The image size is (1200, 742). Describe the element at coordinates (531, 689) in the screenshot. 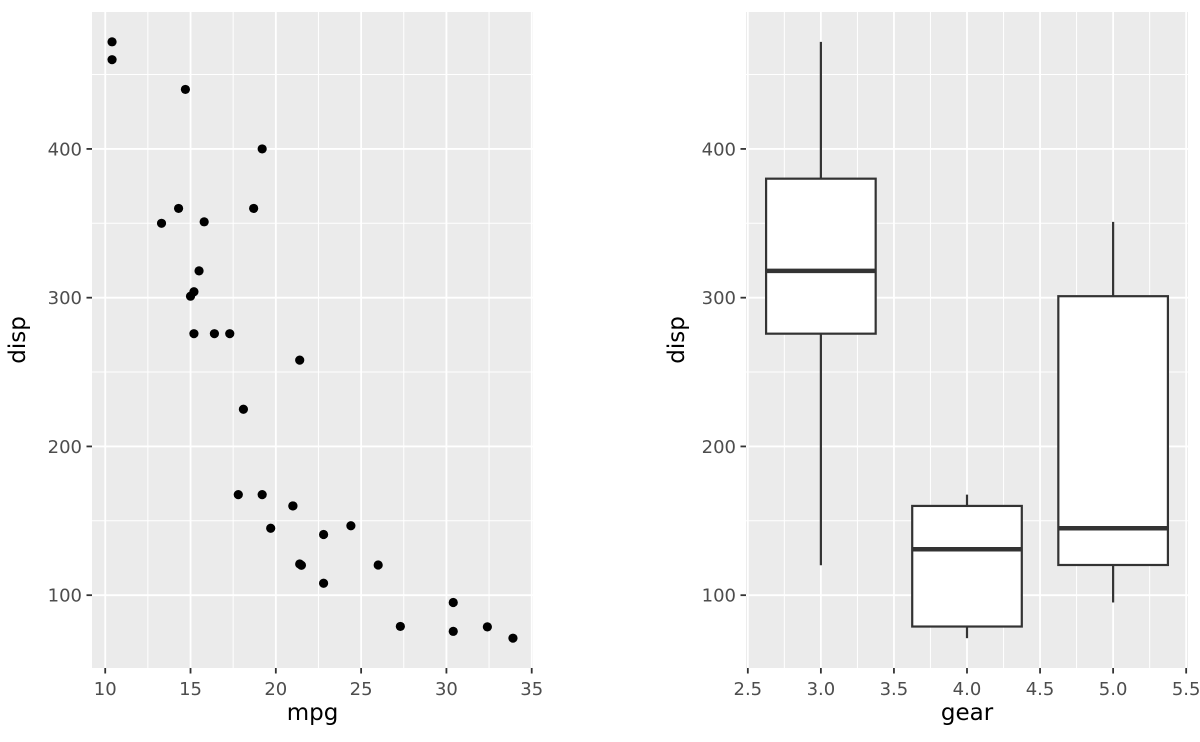

I see `x-tick-label: 35` at that location.